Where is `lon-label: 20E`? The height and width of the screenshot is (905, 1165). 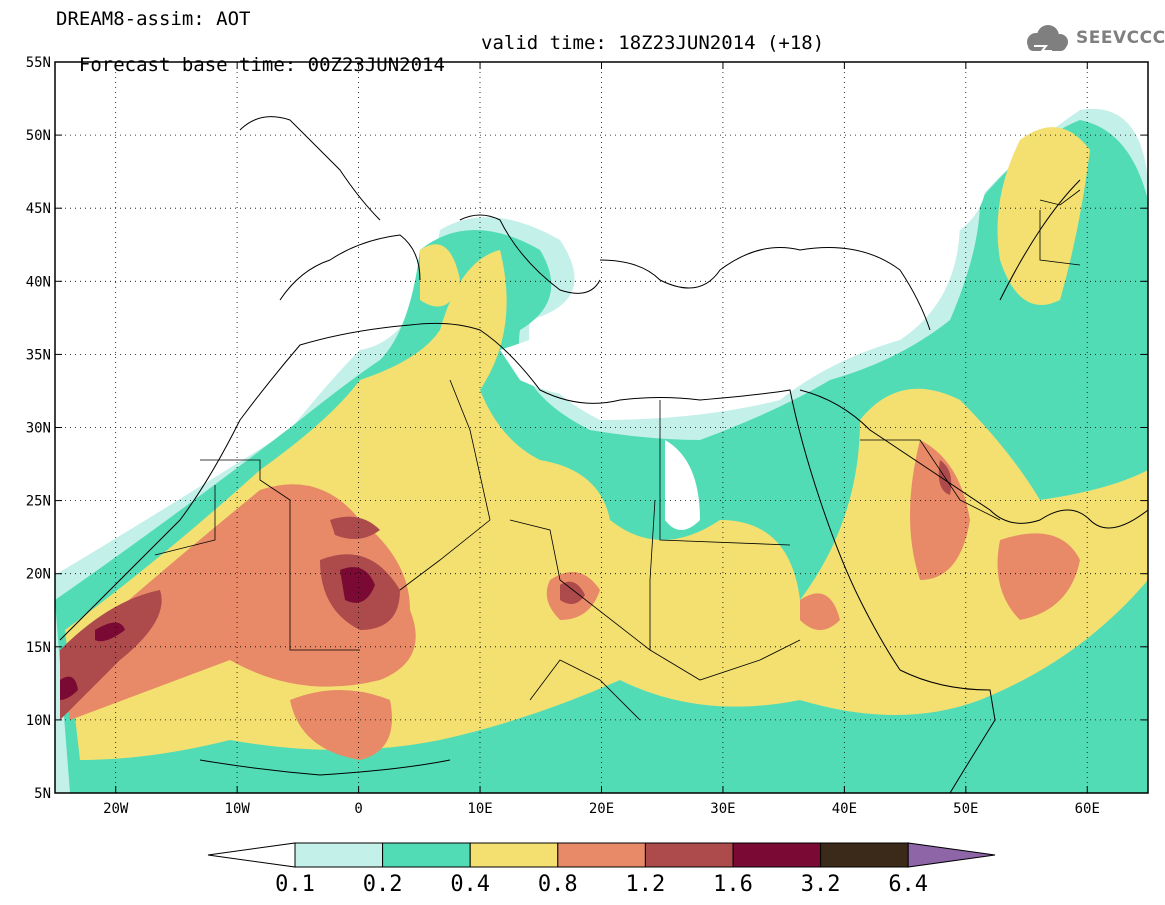 lon-label: 20E is located at coordinates (601, 809).